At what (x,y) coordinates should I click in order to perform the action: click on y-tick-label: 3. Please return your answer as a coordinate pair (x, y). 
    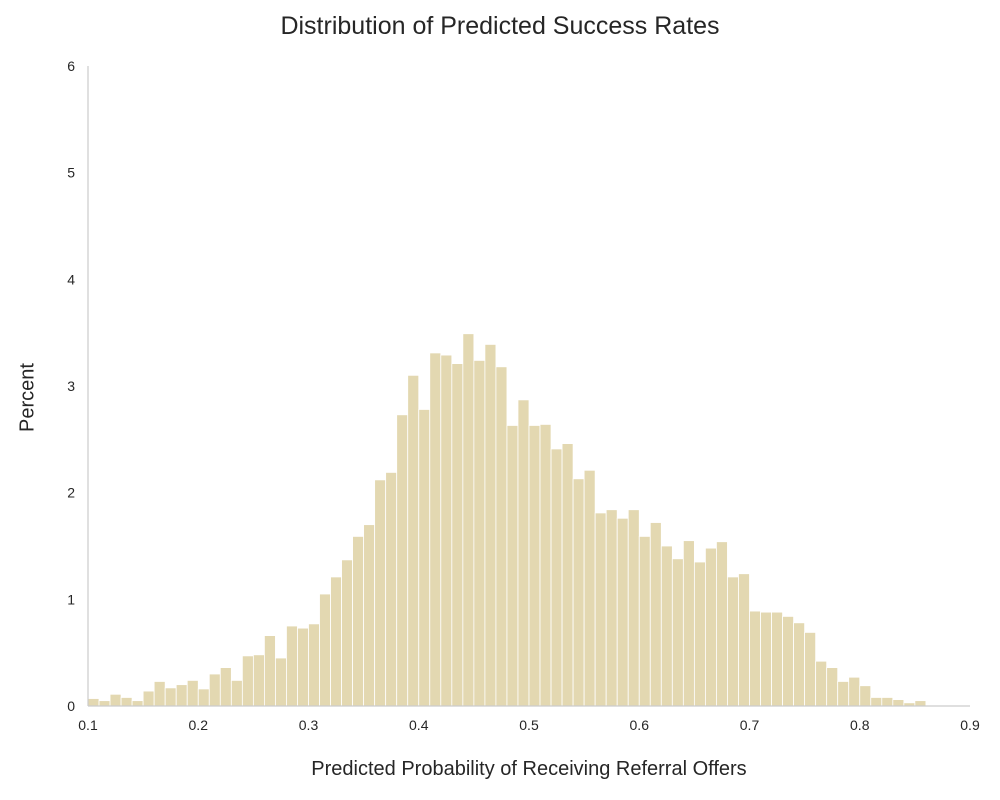
    Looking at the image, I should click on (71, 386).